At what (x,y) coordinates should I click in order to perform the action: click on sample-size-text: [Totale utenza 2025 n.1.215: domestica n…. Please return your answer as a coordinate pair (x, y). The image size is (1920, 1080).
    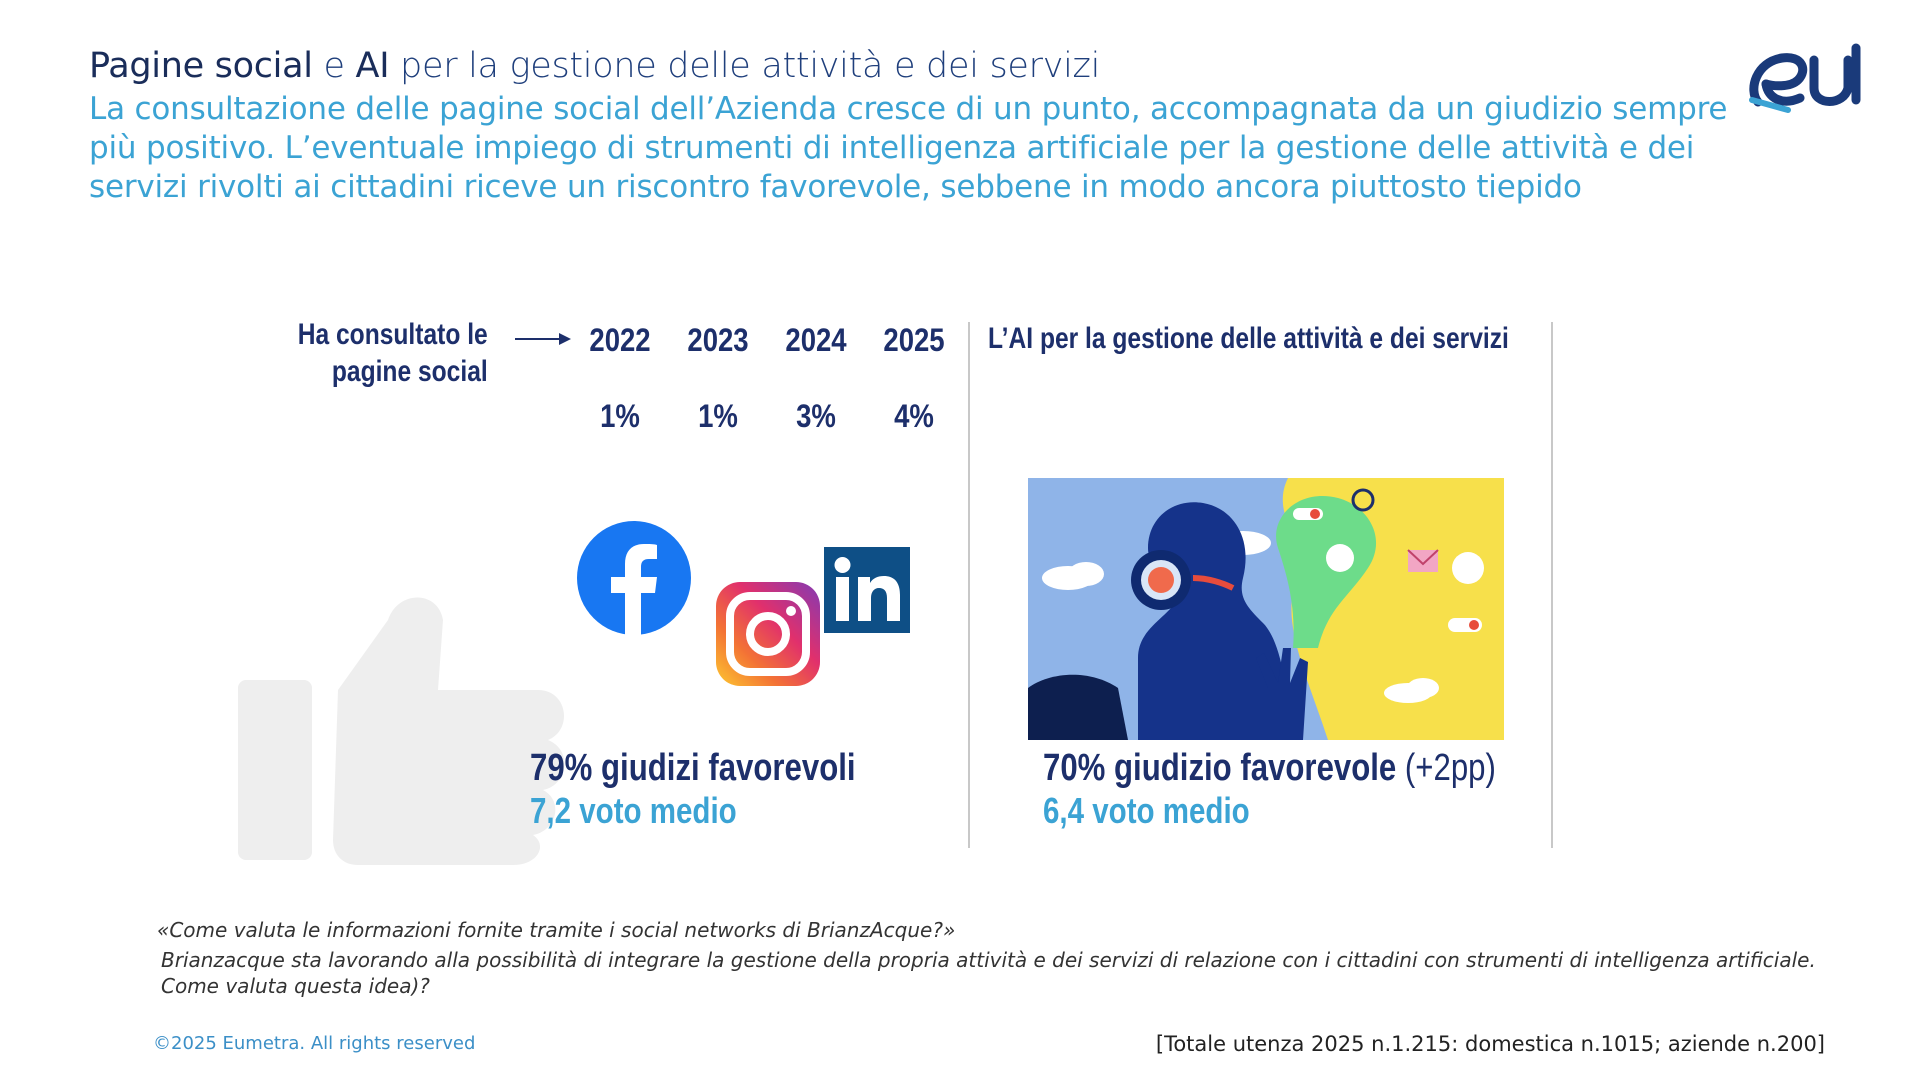
    Looking at the image, I should click on (1490, 1044).